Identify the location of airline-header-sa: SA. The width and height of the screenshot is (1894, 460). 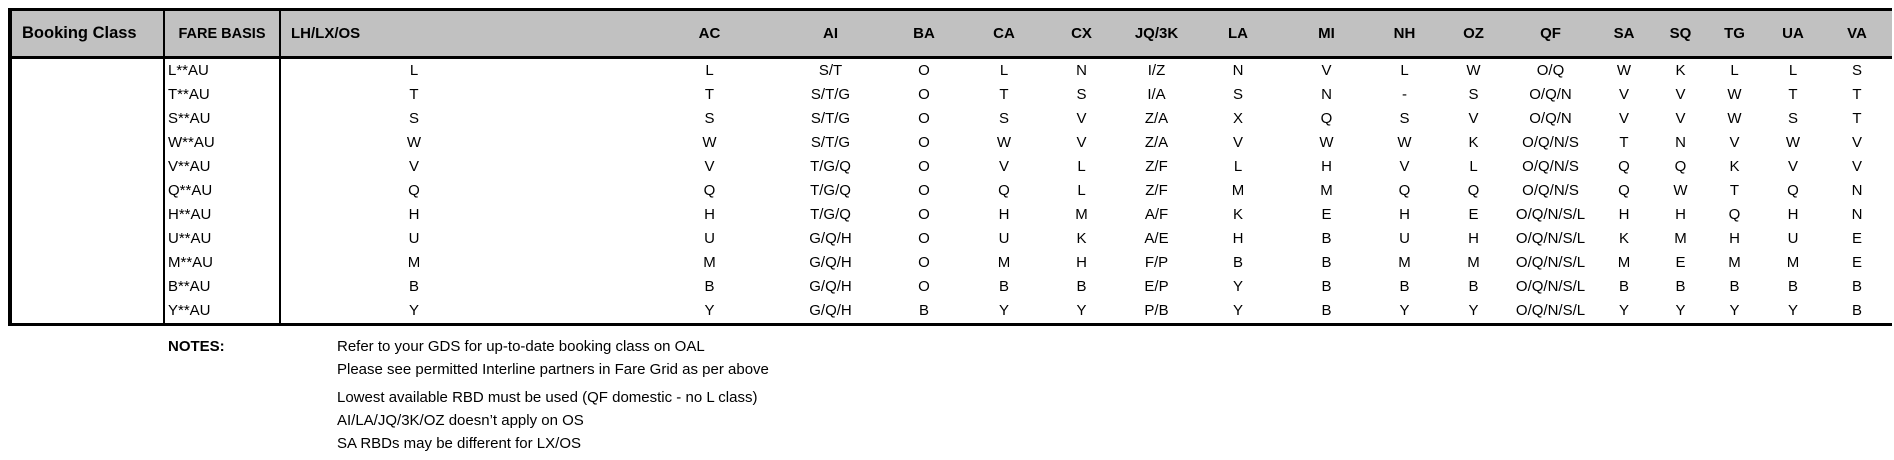
(1624, 33).